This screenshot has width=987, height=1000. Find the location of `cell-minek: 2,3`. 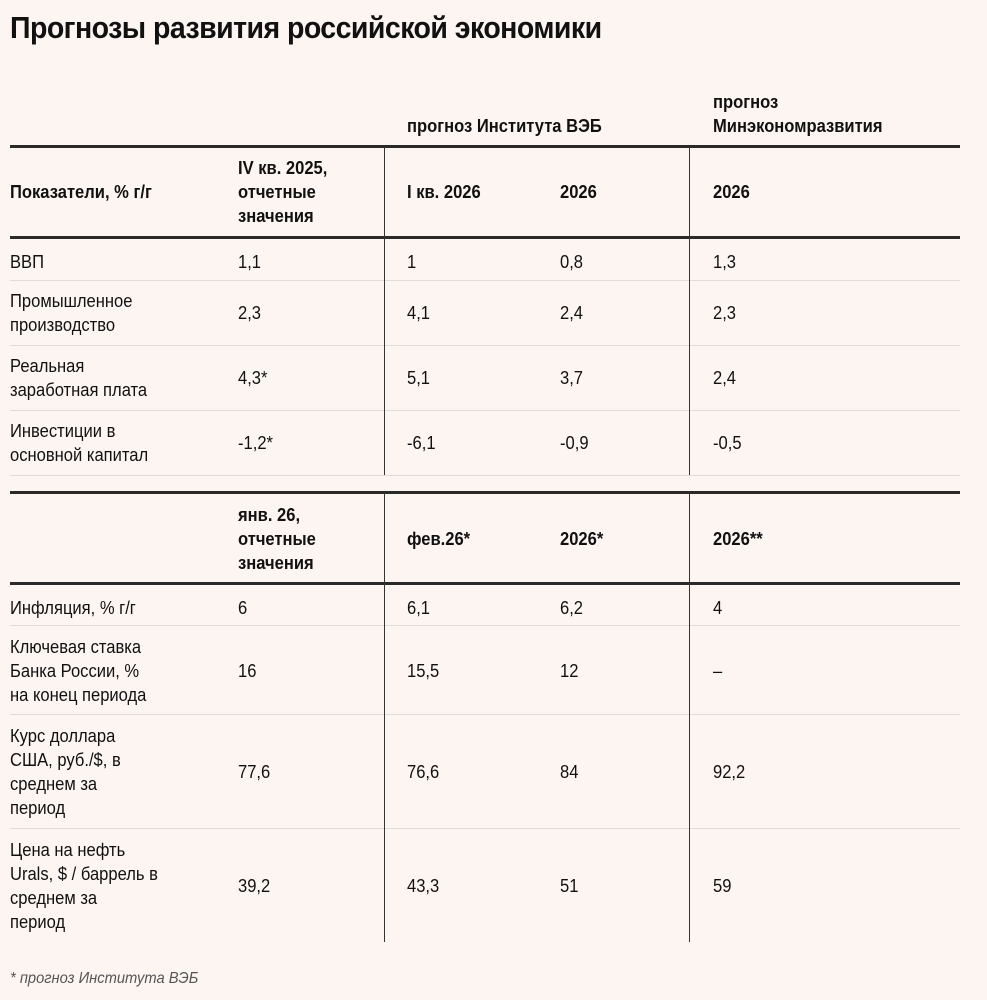

cell-minek: 2,3 is located at coordinates (725, 313).